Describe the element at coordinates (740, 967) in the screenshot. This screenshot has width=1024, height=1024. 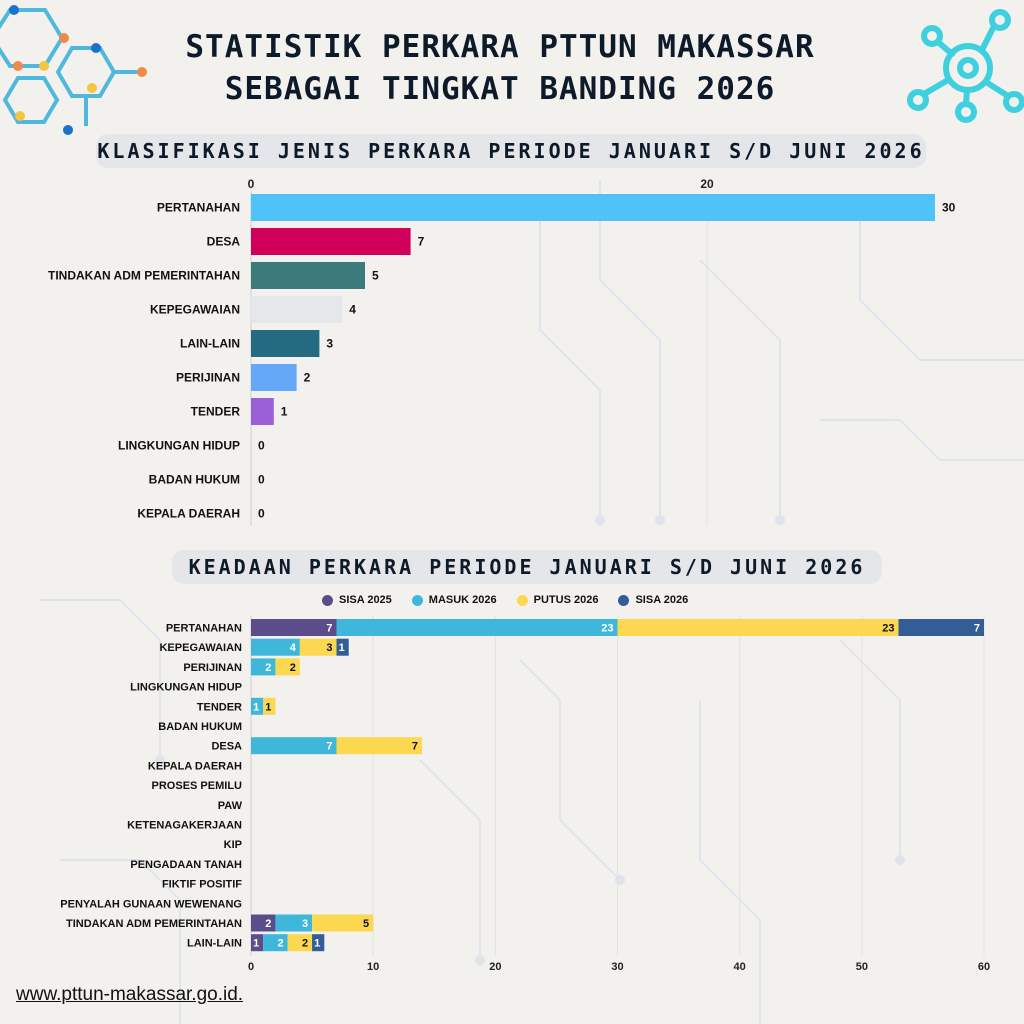
I see `x-tick-label: 40` at that location.